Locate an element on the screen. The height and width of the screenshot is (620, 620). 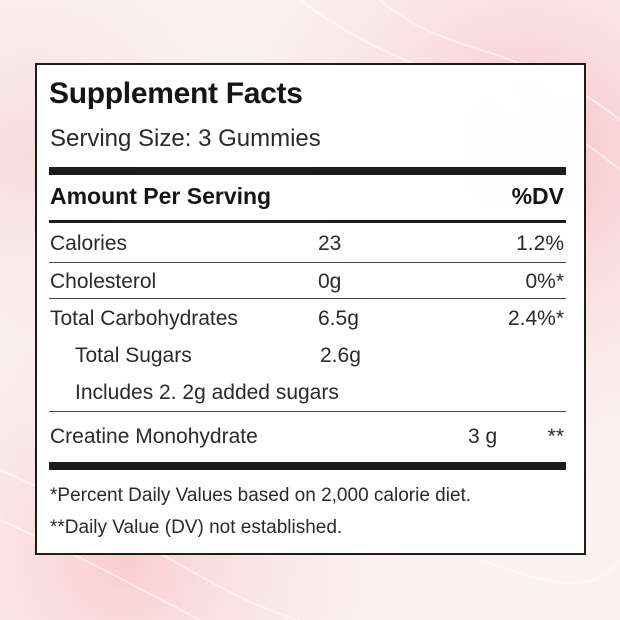
row-amount-cholesterol: 0g is located at coordinates (330, 281).